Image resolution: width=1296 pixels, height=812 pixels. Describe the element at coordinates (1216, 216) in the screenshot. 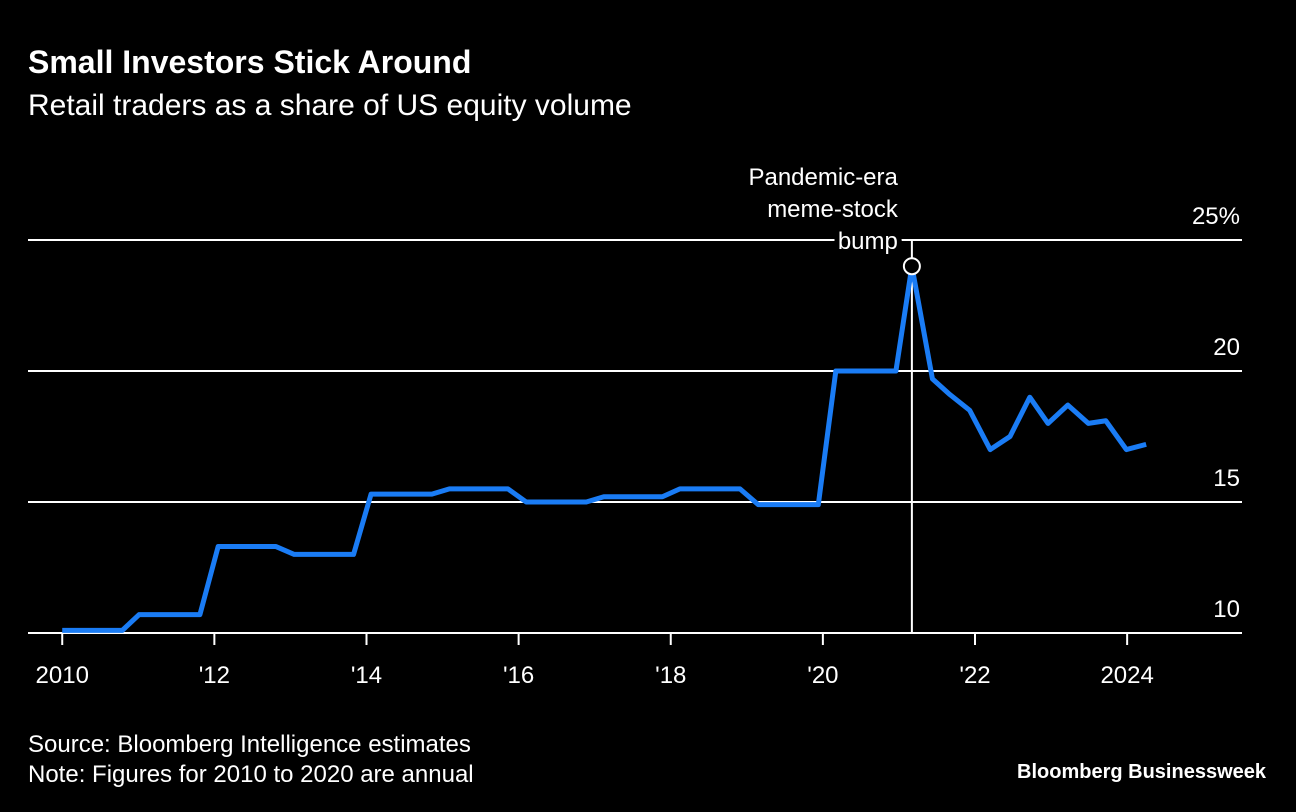

I see `y-tick-label: 25%` at that location.